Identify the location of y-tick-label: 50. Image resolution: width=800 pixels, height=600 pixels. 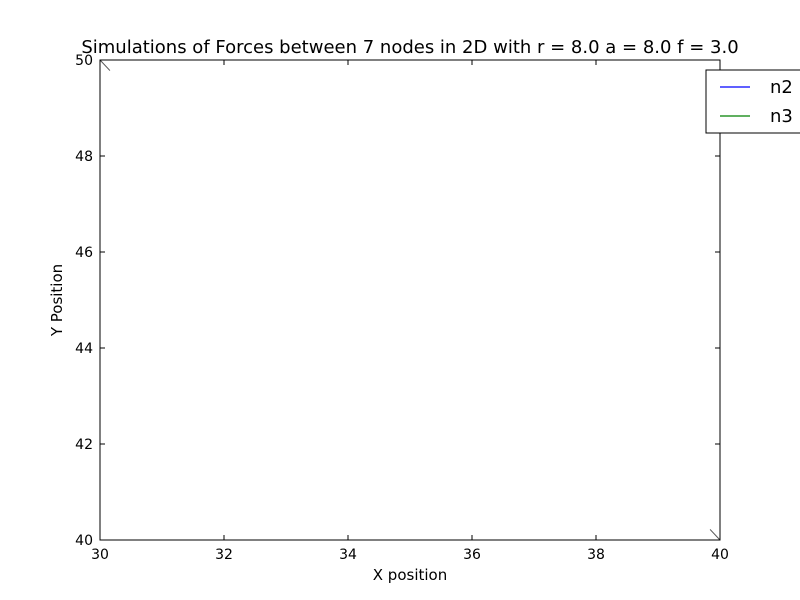
(84, 61).